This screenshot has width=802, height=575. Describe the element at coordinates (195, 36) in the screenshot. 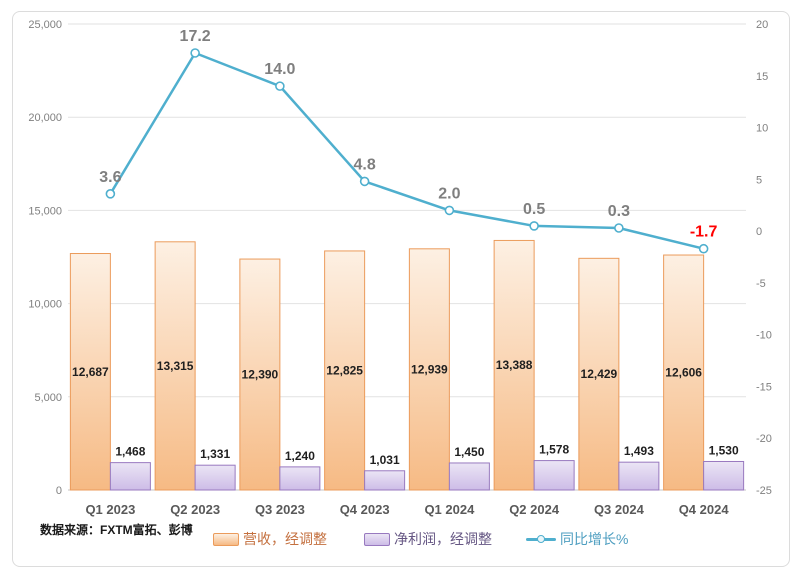

I see `yoy-line-label: 17.2` at that location.